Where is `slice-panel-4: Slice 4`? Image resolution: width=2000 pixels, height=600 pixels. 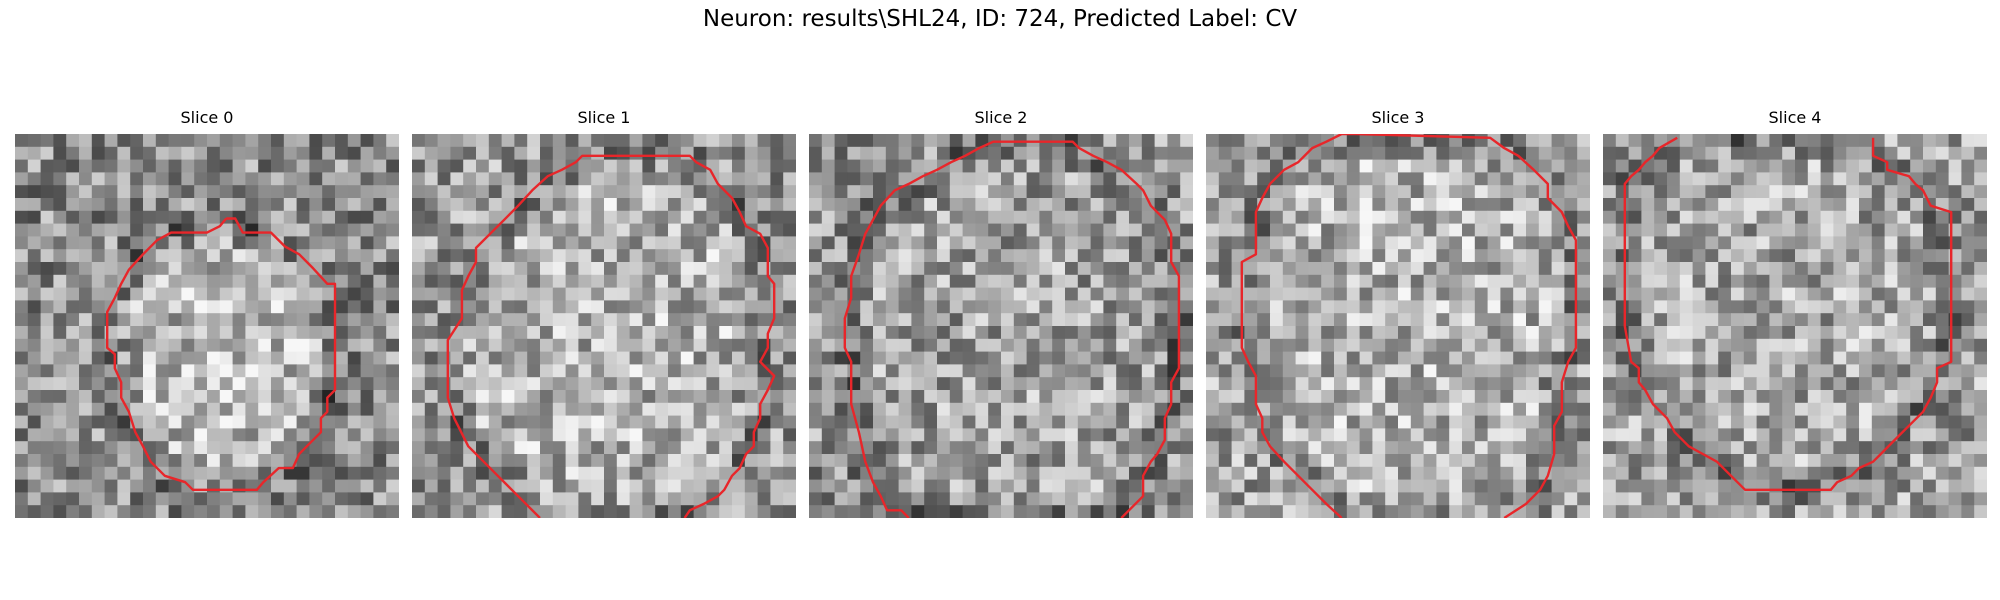 slice-panel-4: Slice 4 is located at coordinates (1795, 313).